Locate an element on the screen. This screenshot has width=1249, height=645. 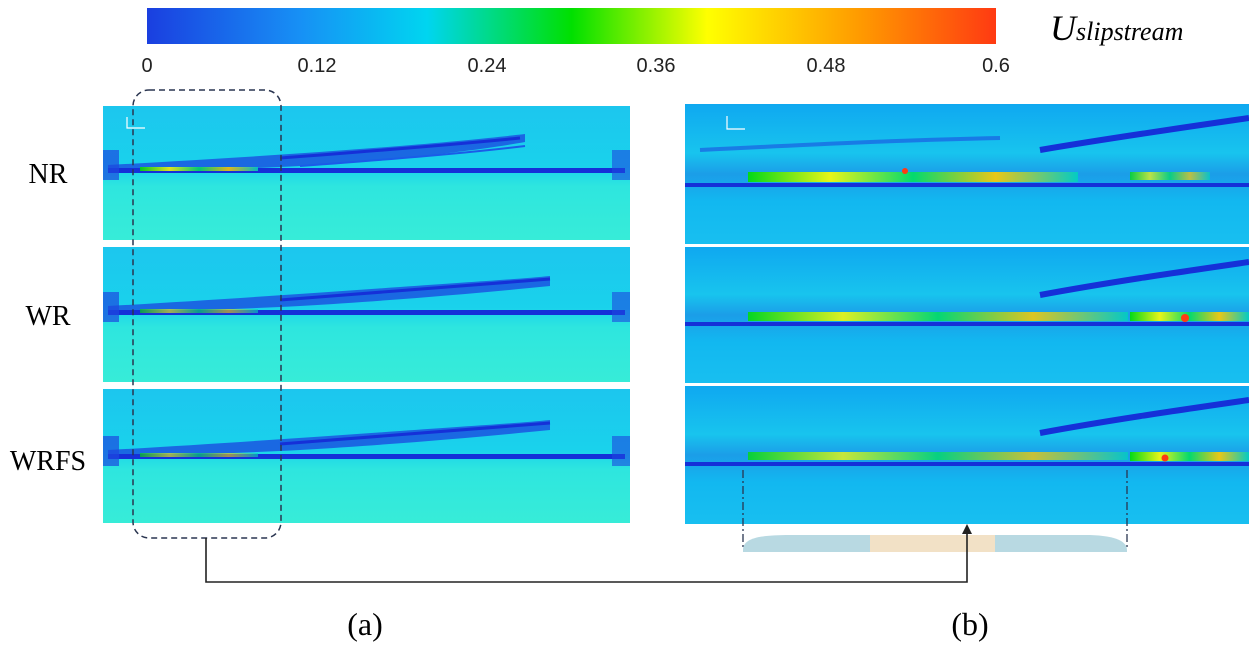
colorbar-title-subscript: slipstream is located at coordinates (1129, 31).